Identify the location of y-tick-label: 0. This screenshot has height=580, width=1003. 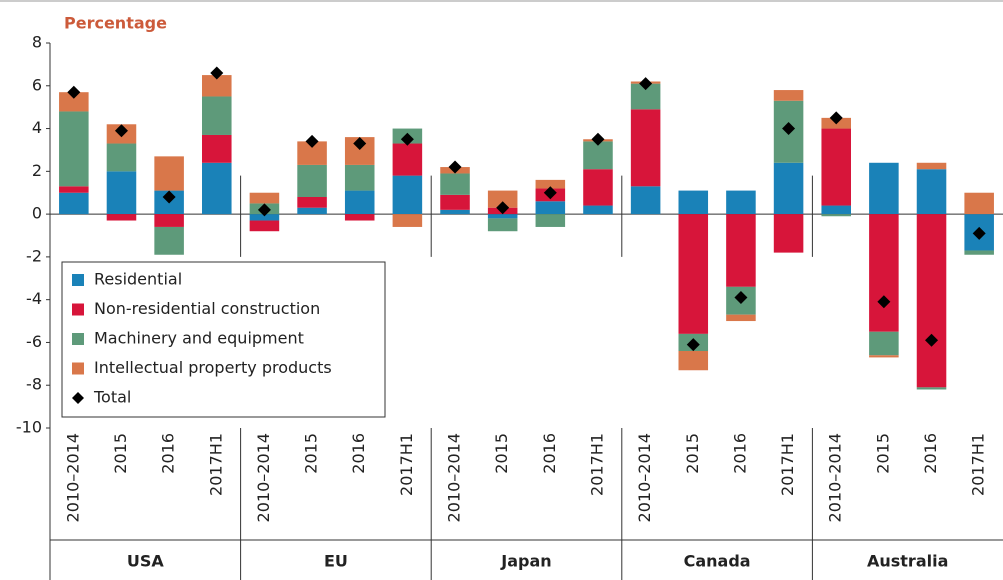
(37, 213).